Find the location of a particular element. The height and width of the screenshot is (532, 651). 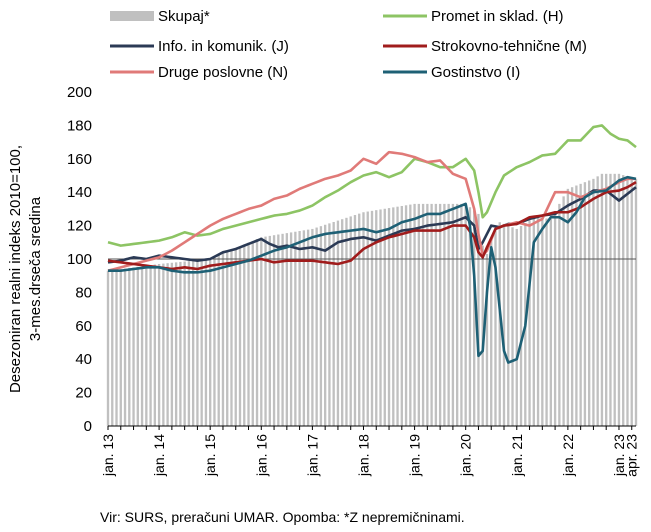

x-tick-label: jan. 22 is located at coordinates (568, 455).